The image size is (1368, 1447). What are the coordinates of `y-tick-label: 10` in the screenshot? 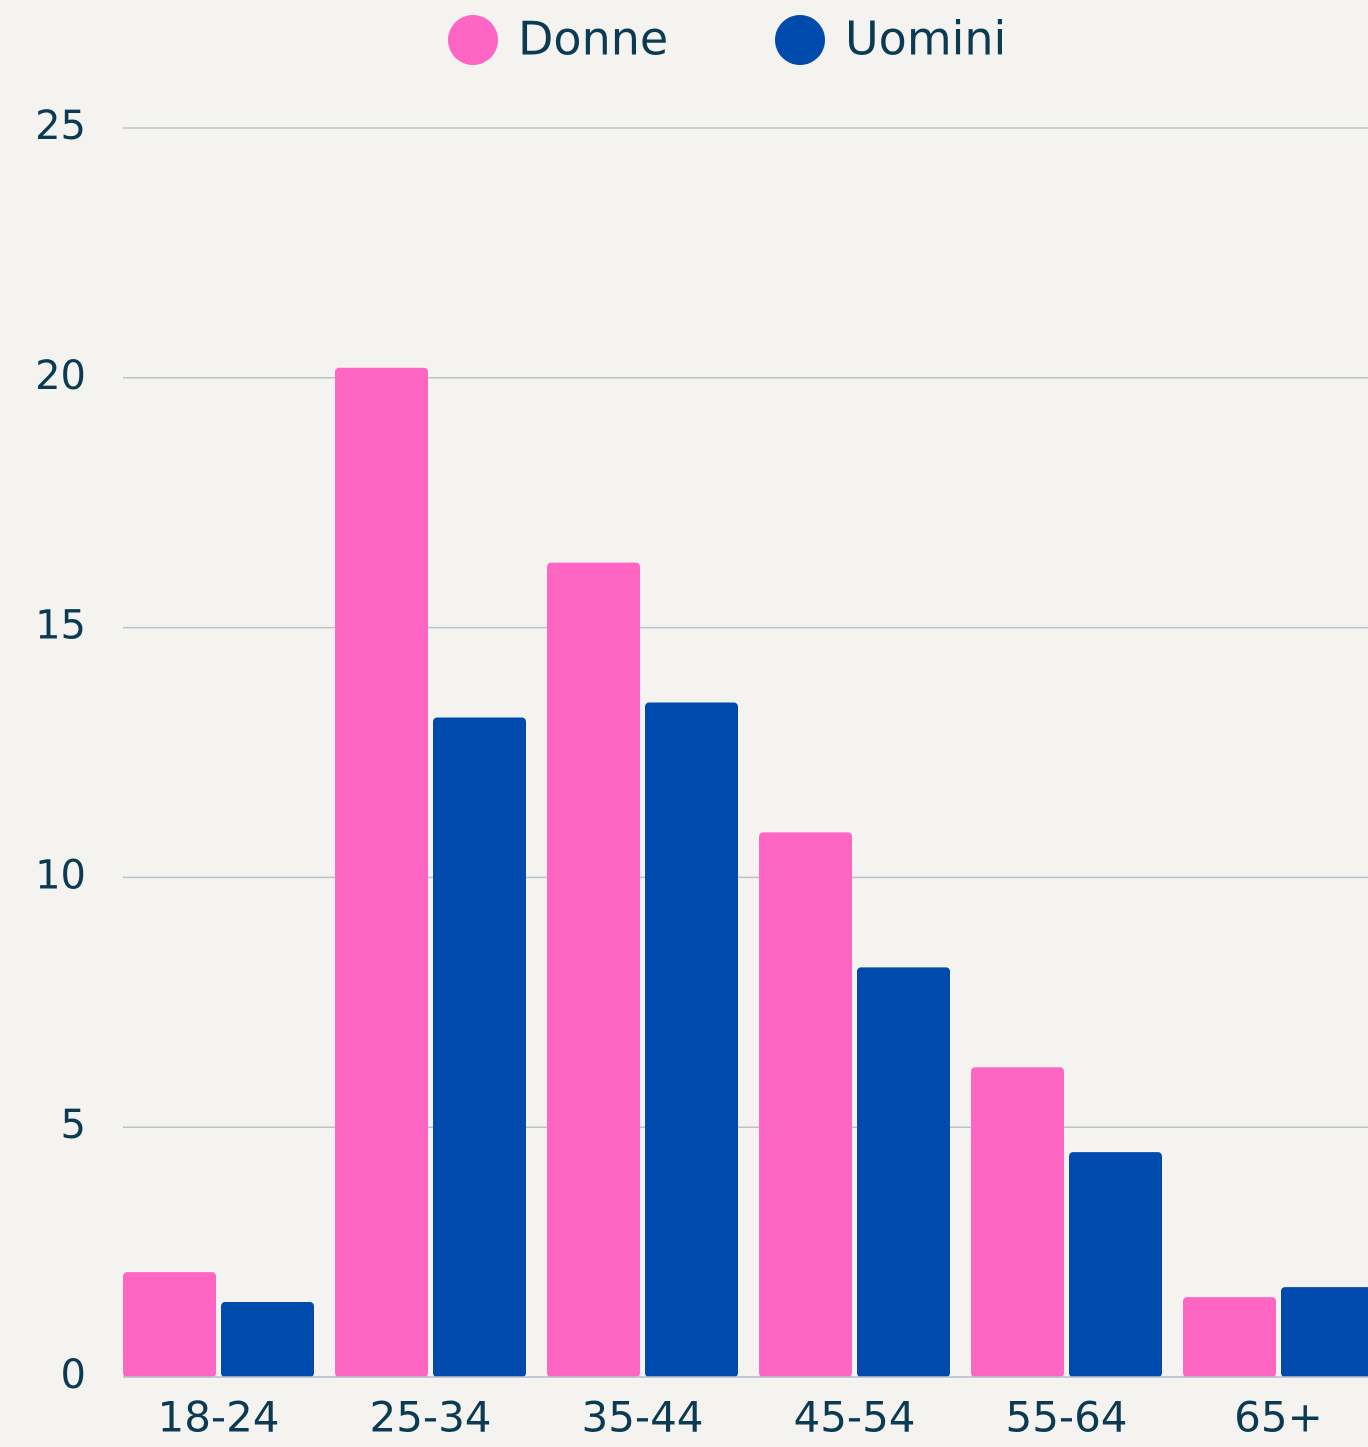 It's located at (60, 875).